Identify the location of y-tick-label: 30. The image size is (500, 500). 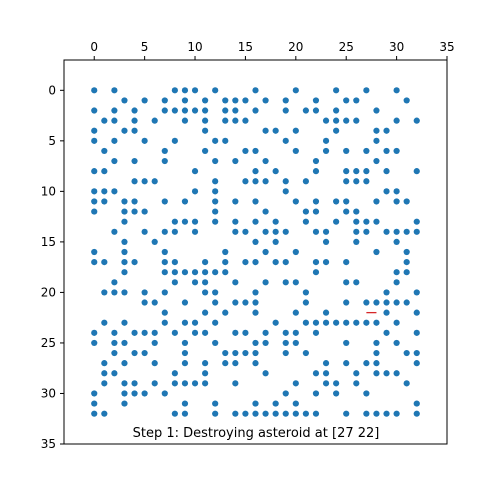
(48, 393).